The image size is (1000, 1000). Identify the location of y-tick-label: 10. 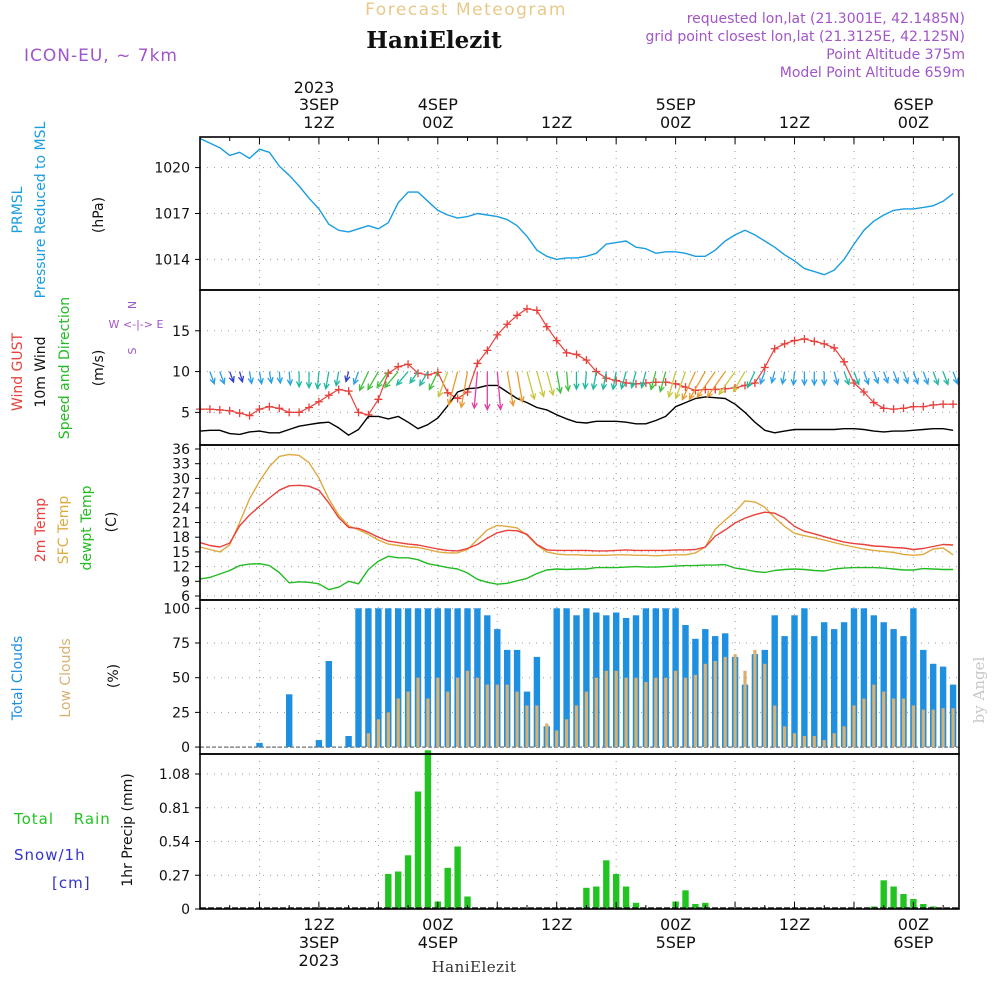
(181, 373).